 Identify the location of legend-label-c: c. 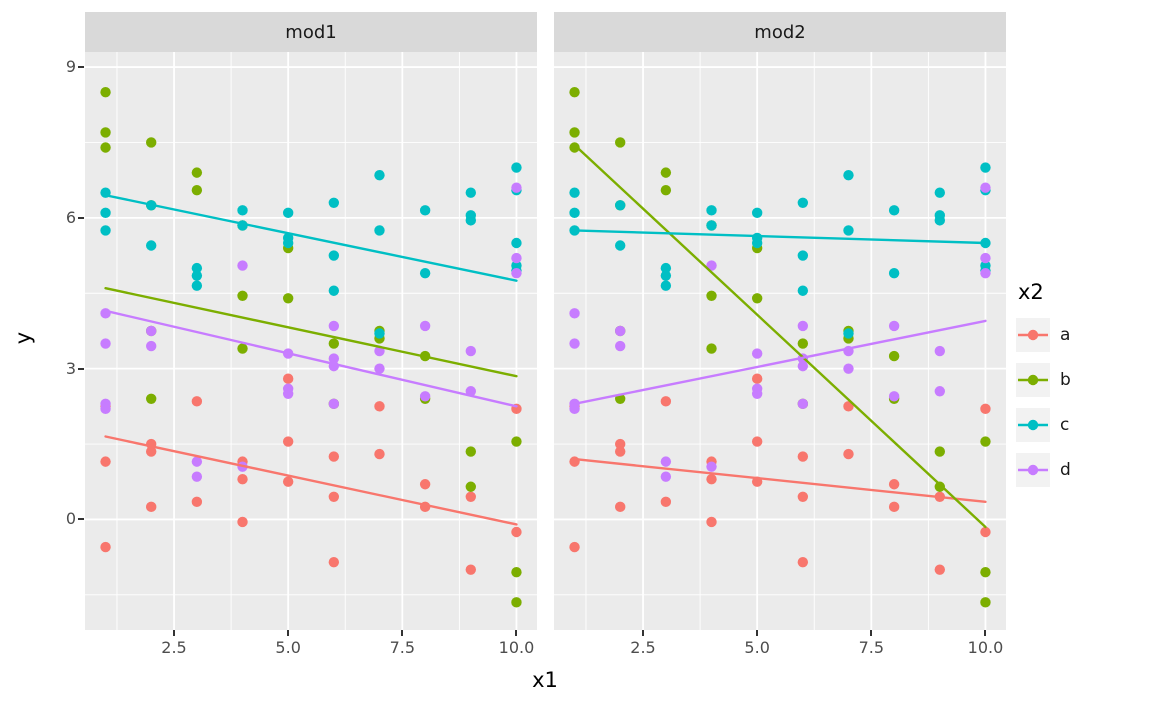
(1065, 425).